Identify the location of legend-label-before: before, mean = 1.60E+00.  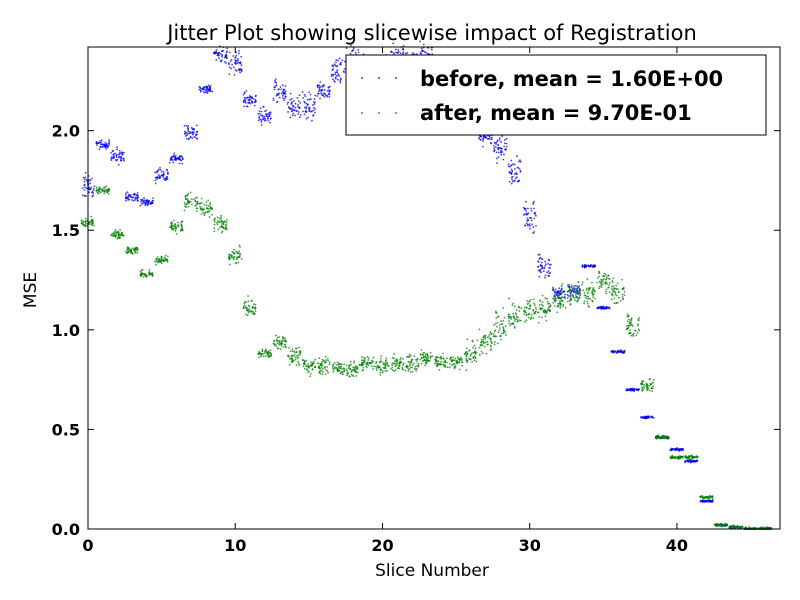
(571, 79).